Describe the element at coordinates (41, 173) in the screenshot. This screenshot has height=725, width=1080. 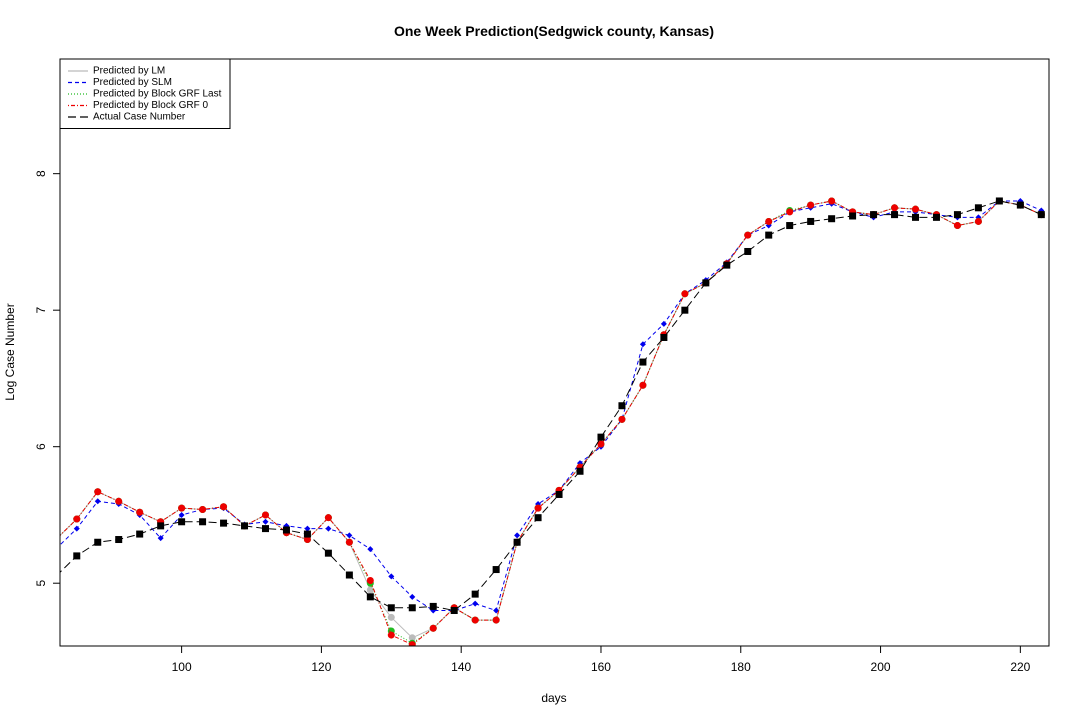
I see `y-tick-label: 8` at that location.